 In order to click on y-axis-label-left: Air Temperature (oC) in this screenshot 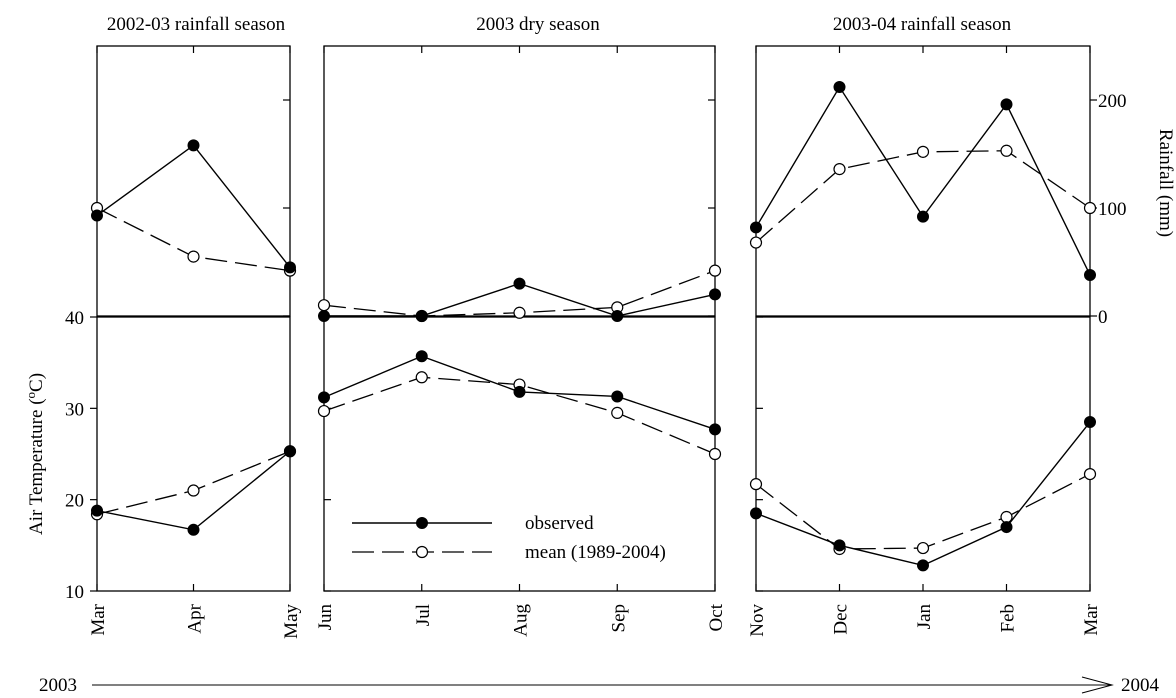, I will do `click(35, 454)`.